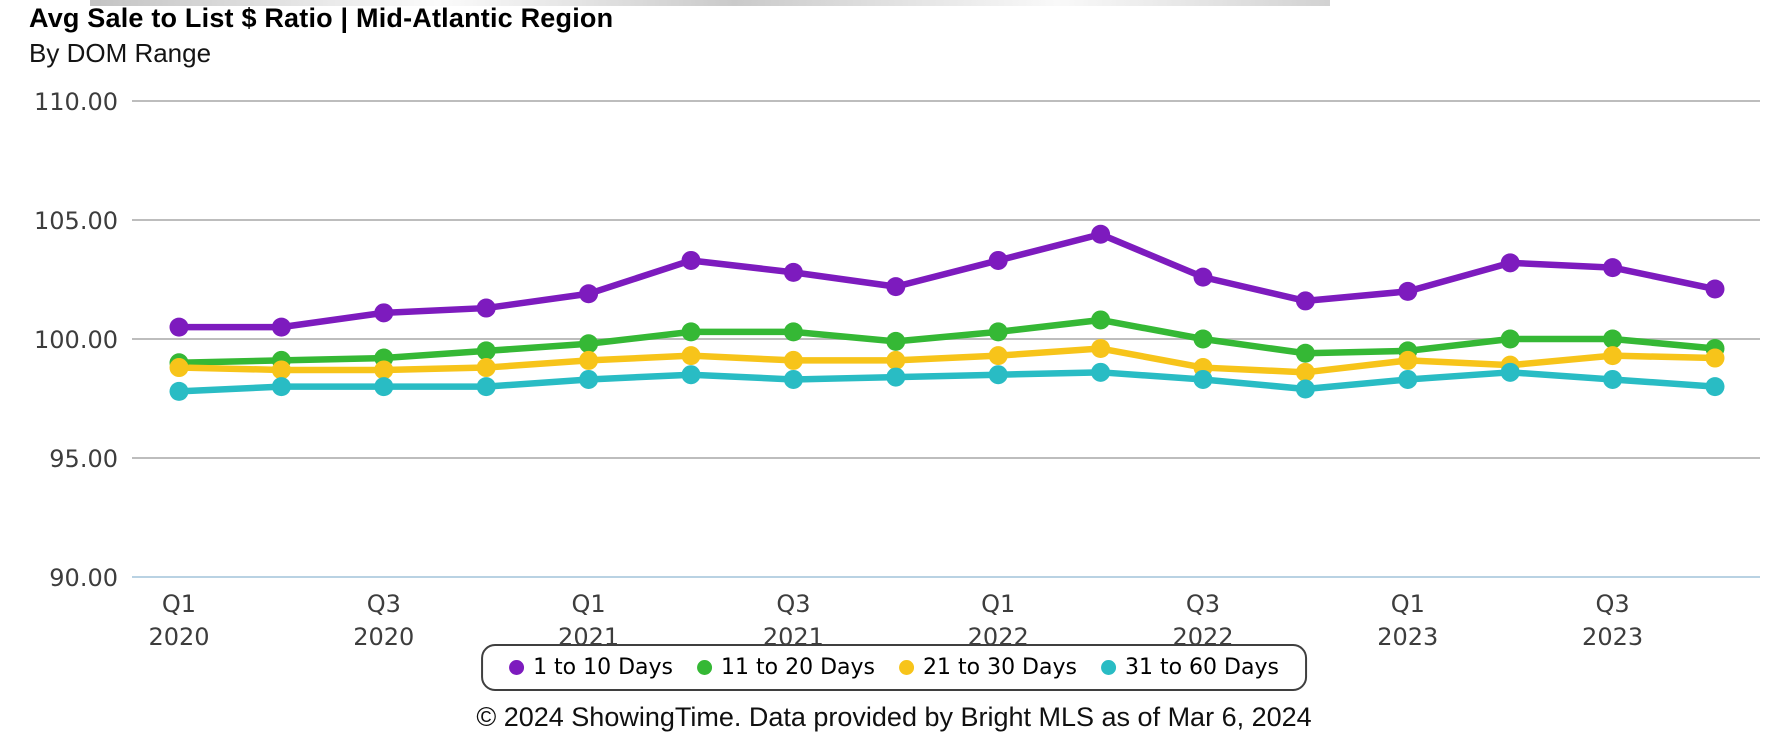  Describe the element at coordinates (947, 341) in the screenshot. I see `series-line-11-to-20-days` at that location.